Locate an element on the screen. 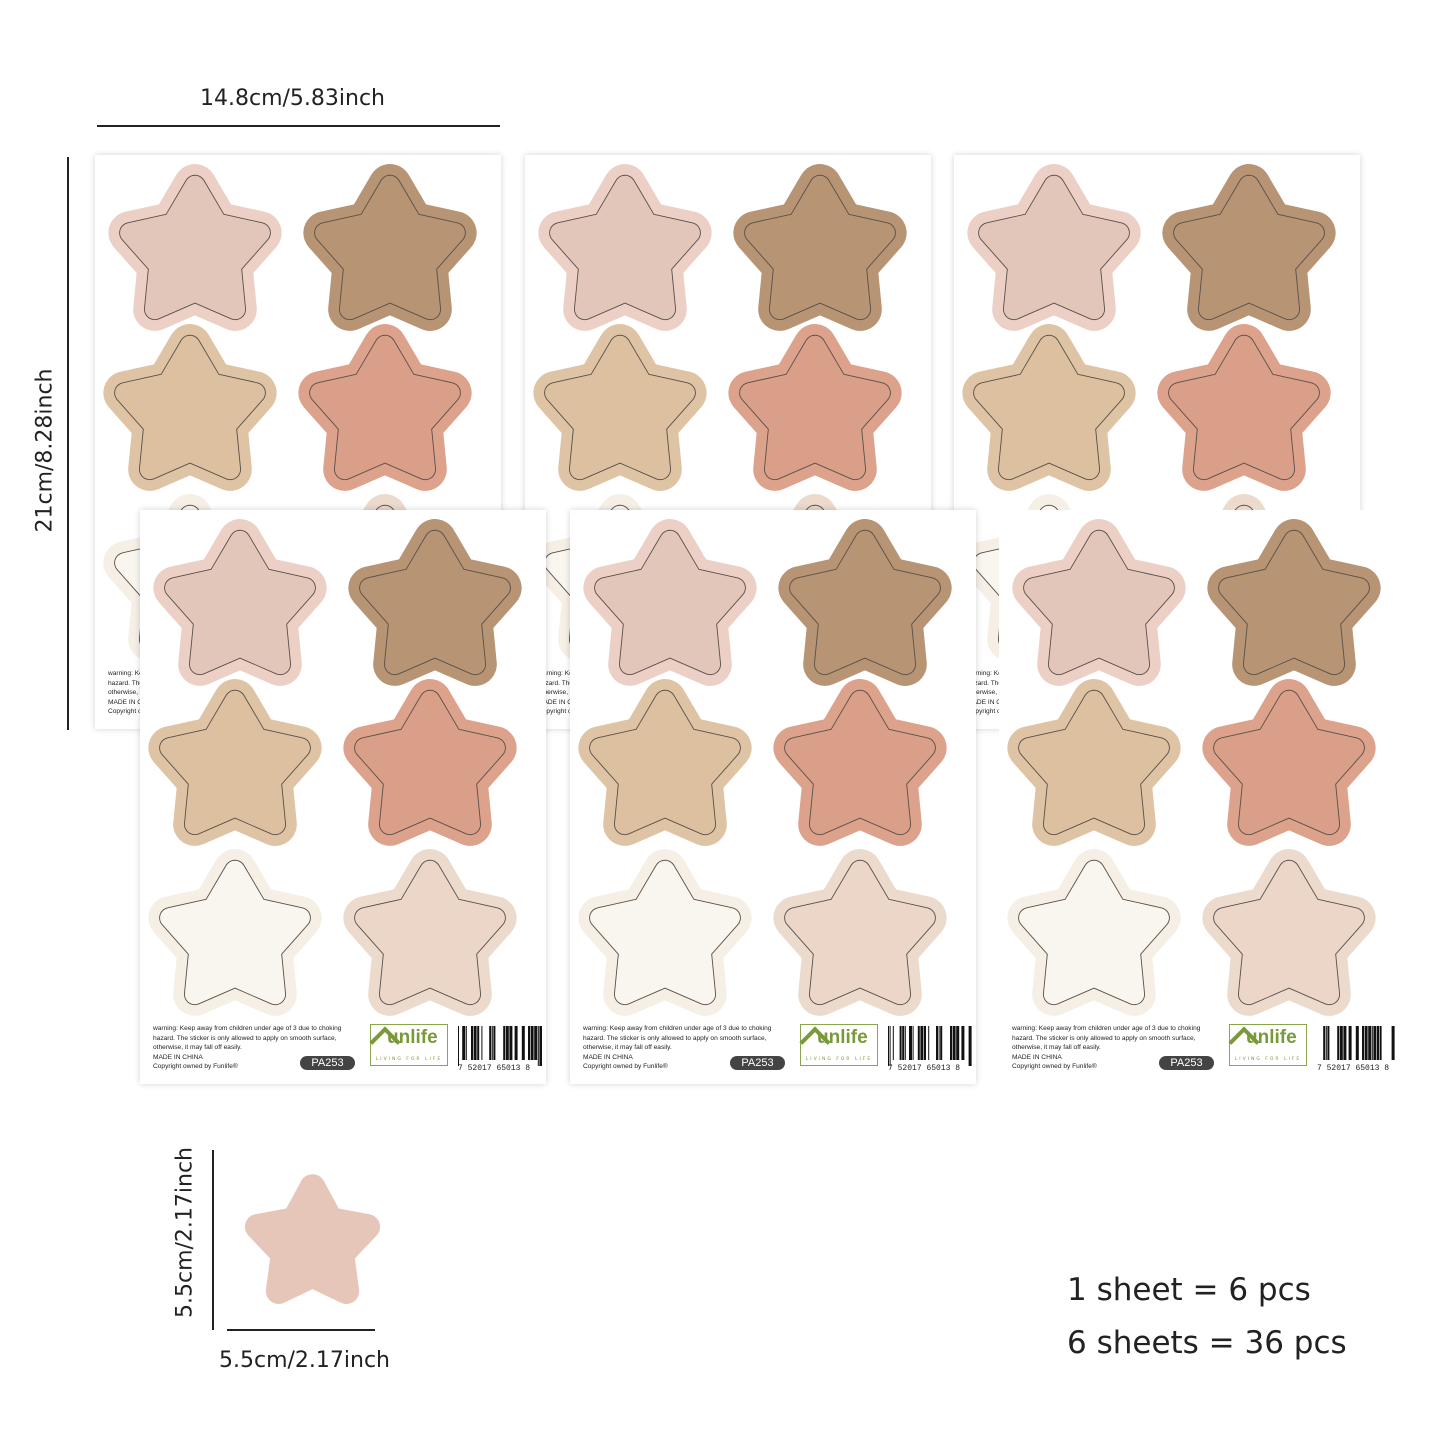  sheet-height-arrow is located at coordinates (68, 443).